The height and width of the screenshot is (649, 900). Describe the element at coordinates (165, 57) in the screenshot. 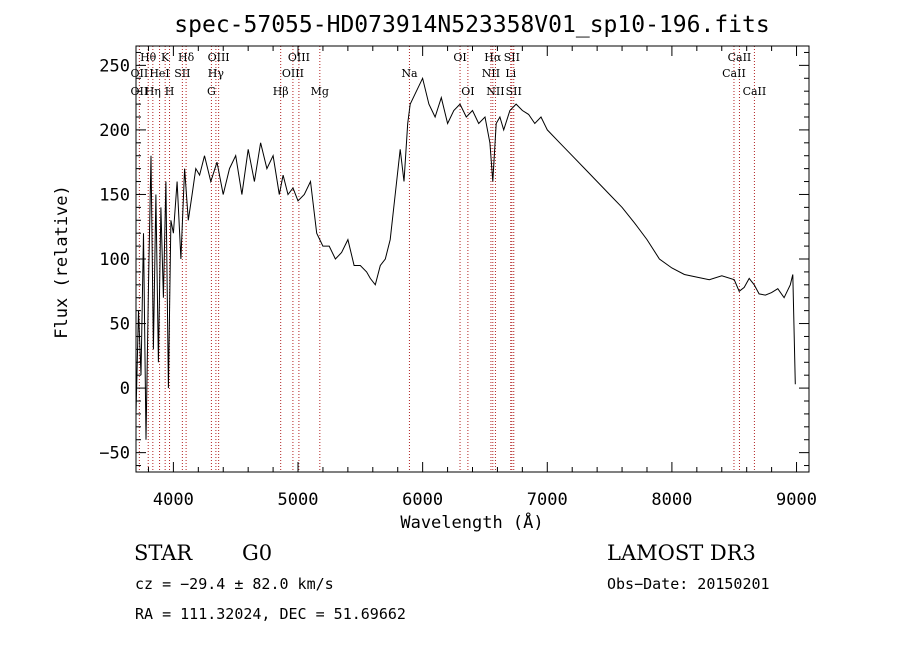

I see `spectral-line-label: K` at that location.